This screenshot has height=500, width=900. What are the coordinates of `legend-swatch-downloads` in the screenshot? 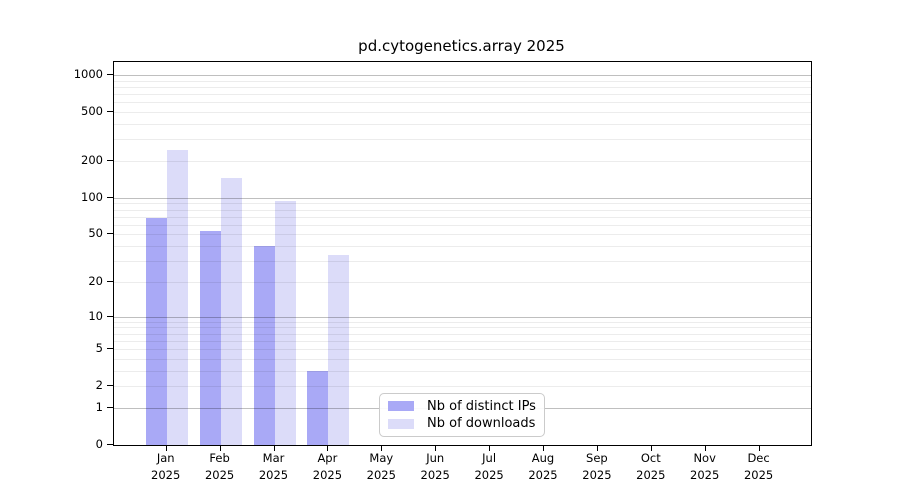 It's located at (401, 423).